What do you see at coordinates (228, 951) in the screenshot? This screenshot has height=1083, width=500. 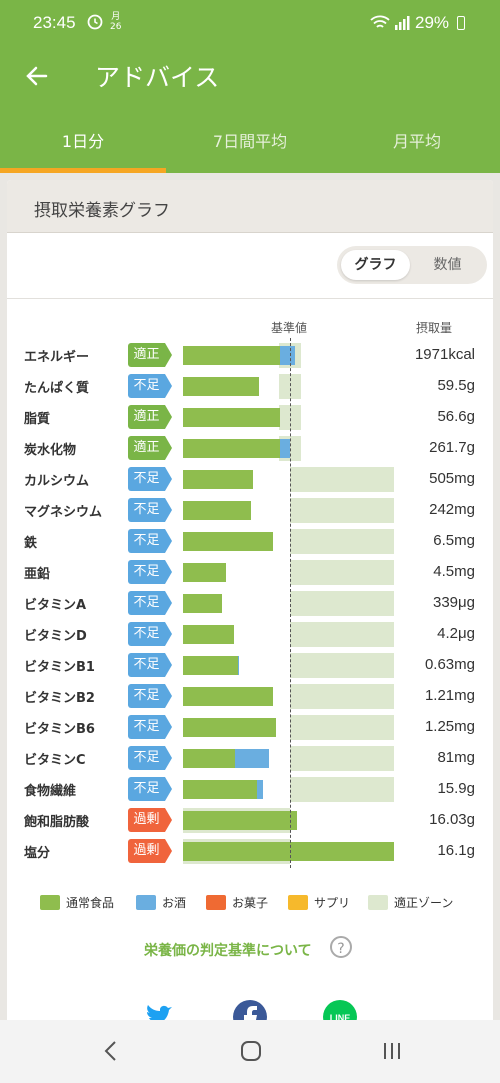 I see `criteria-link: 栄養価の判定基準について` at bounding box center [228, 951].